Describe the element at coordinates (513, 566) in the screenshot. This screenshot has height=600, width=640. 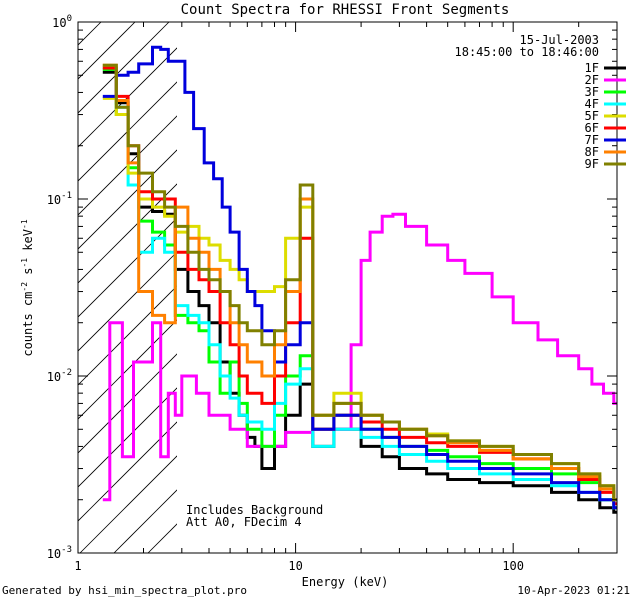
I see `x-tick-label: 100` at that location.